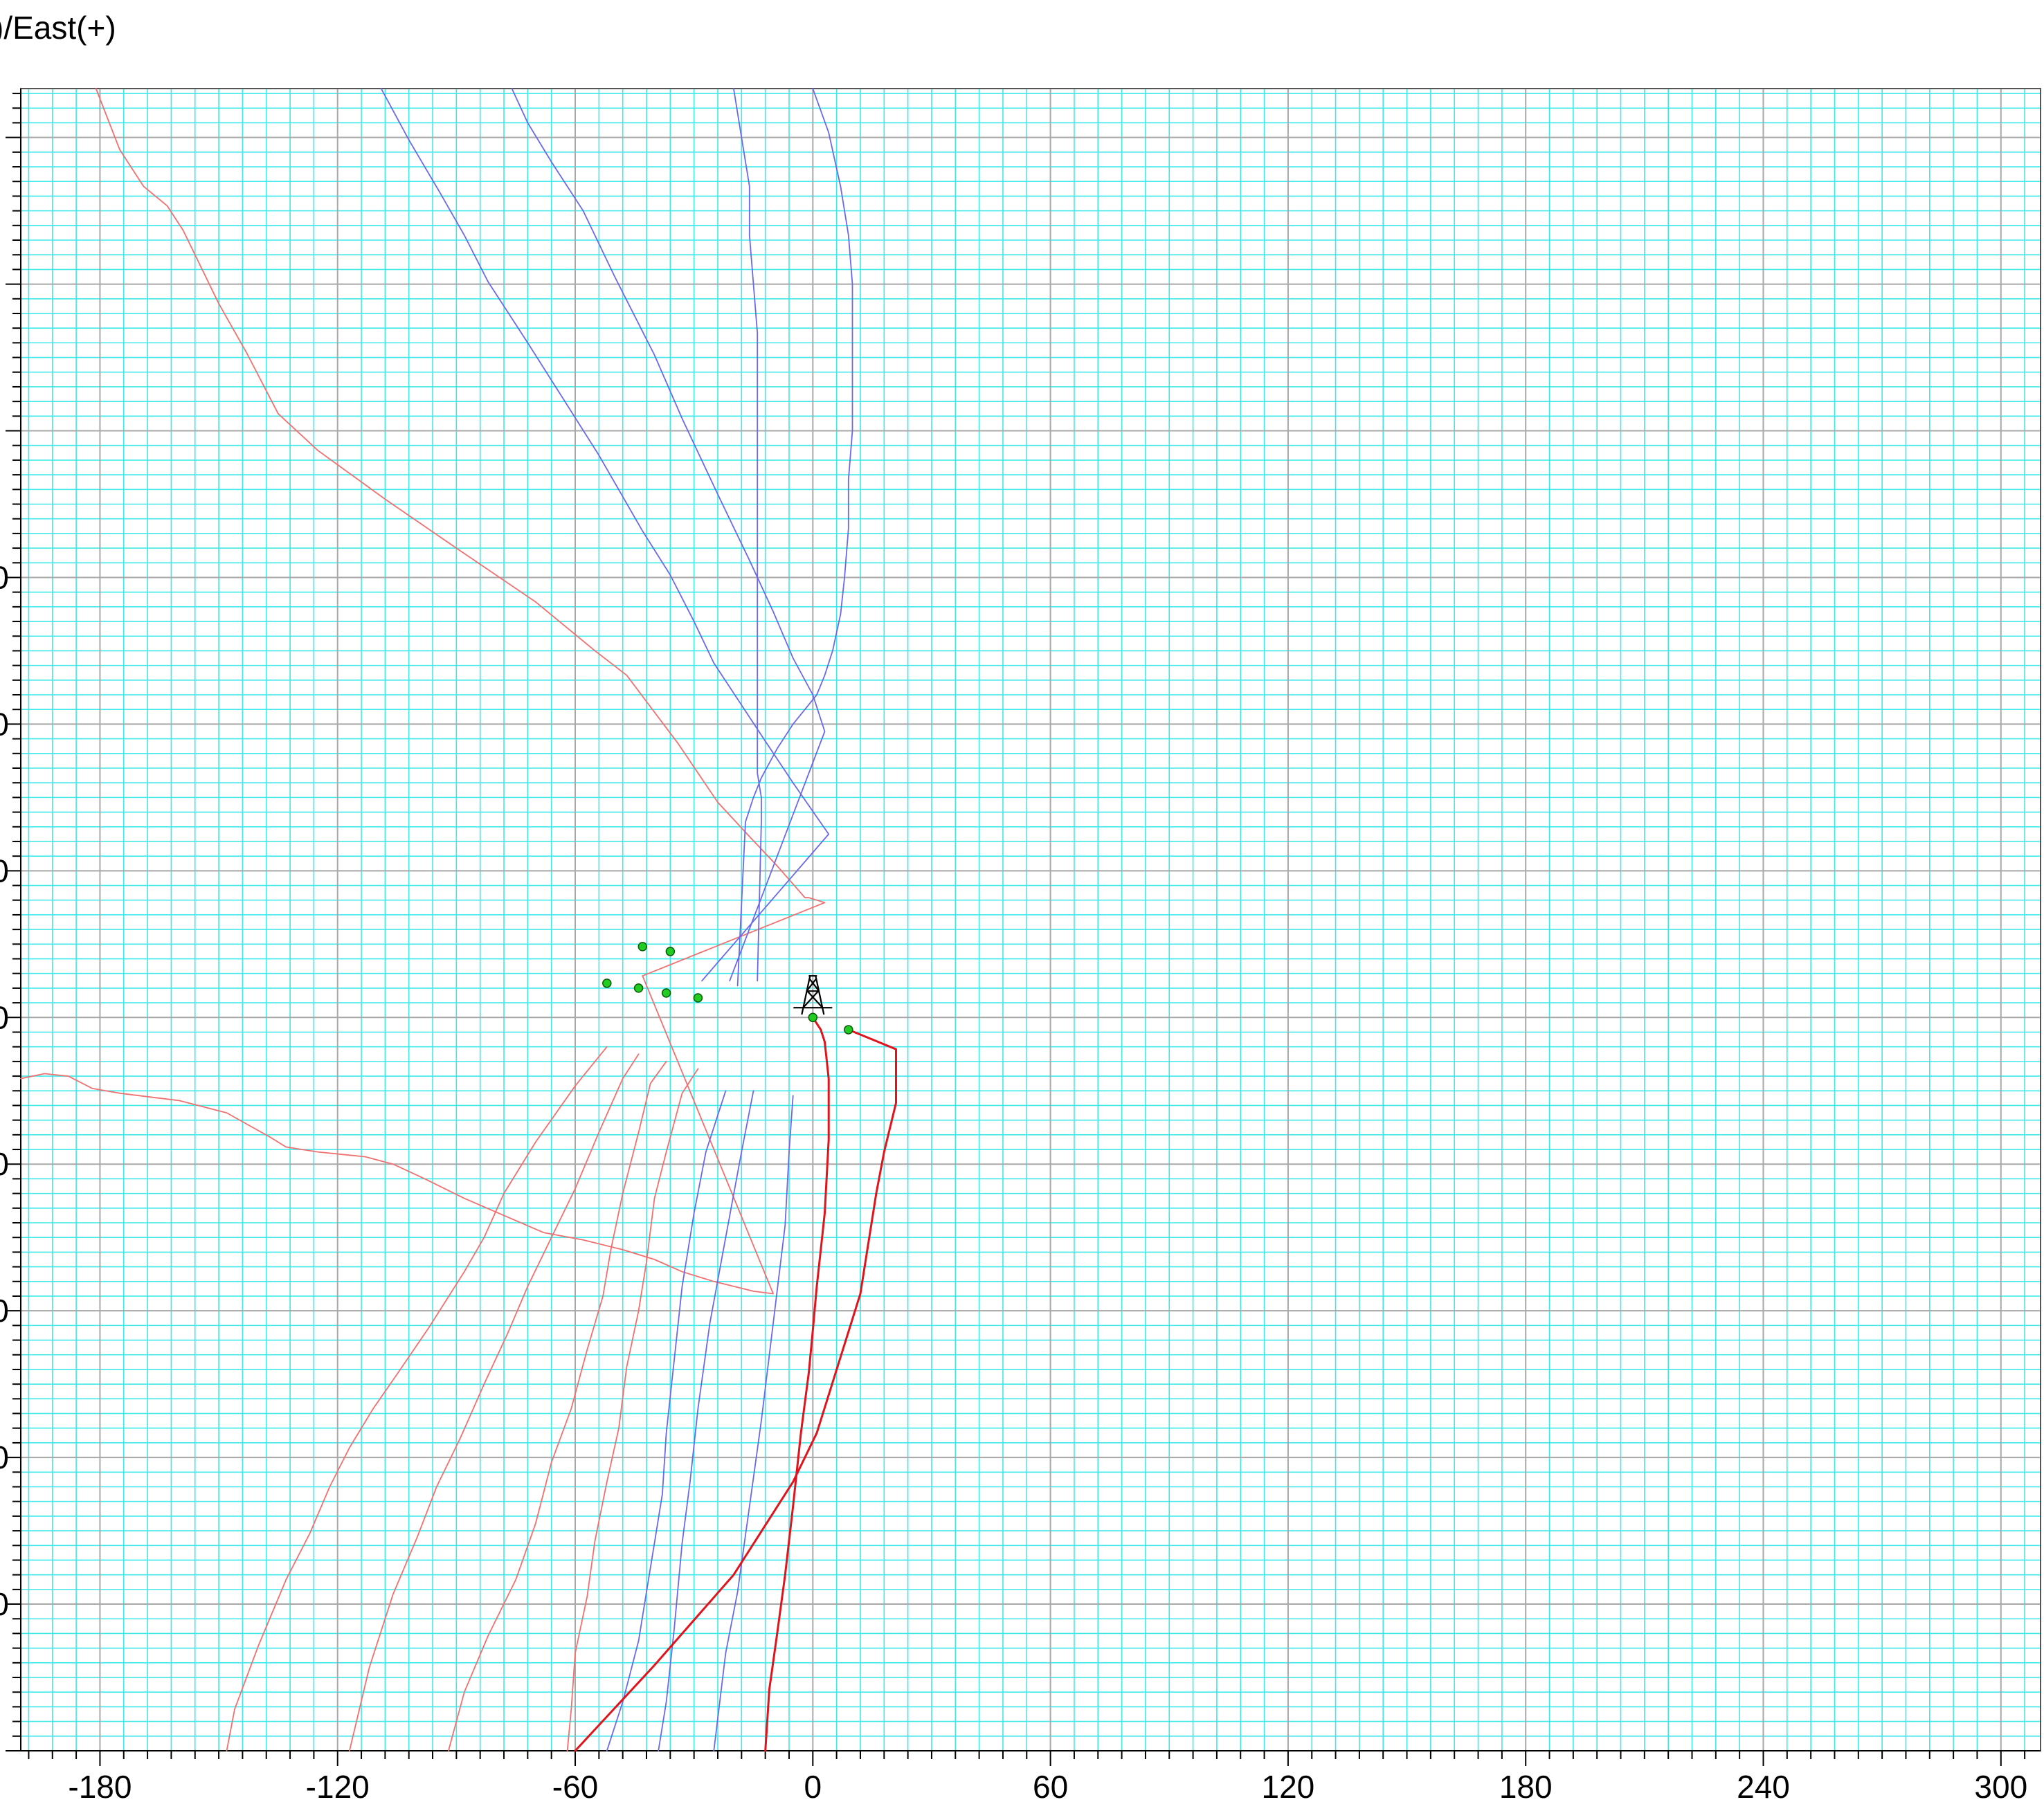 The width and height of the screenshot is (2044, 1811). What do you see at coordinates (1763, 1787) in the screenshot?
I see `x-tick-label: 240` at bounding box center [1763, 1787].